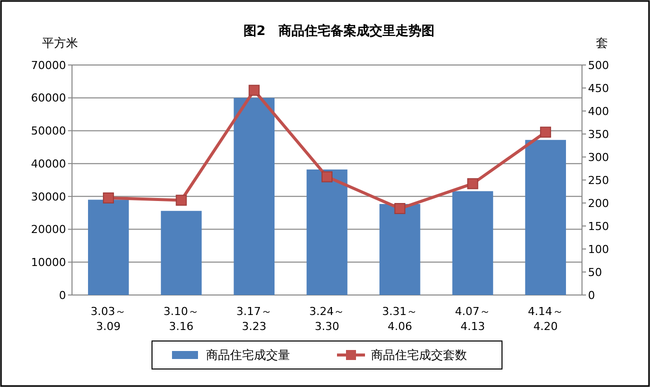  I want to click on y-tick-label: 20000, so click(48, 229).